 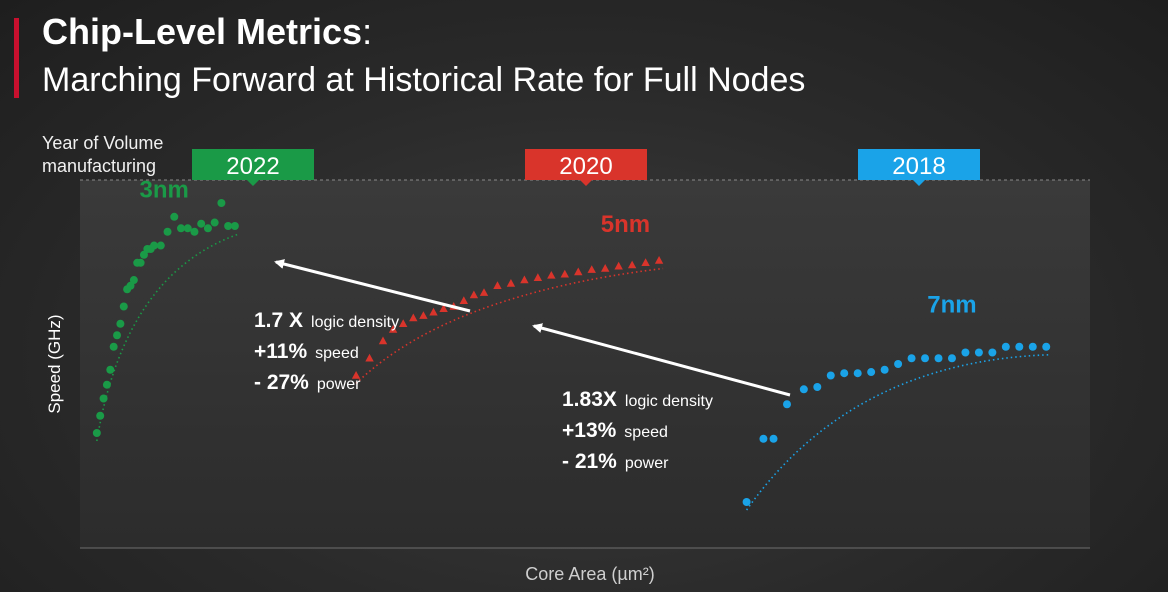 I want to click on annotation-line: +11% speed, so click(x=306, y=351).